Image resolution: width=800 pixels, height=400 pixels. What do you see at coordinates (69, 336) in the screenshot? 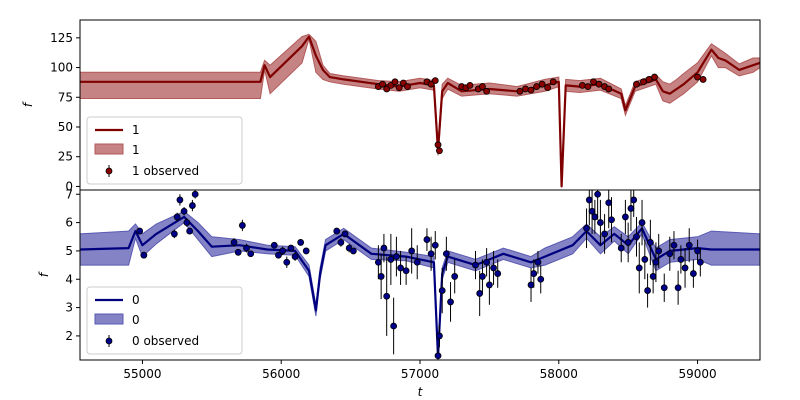
I see `bot-y-tick-label: 2` at bounding box center [69, 336].